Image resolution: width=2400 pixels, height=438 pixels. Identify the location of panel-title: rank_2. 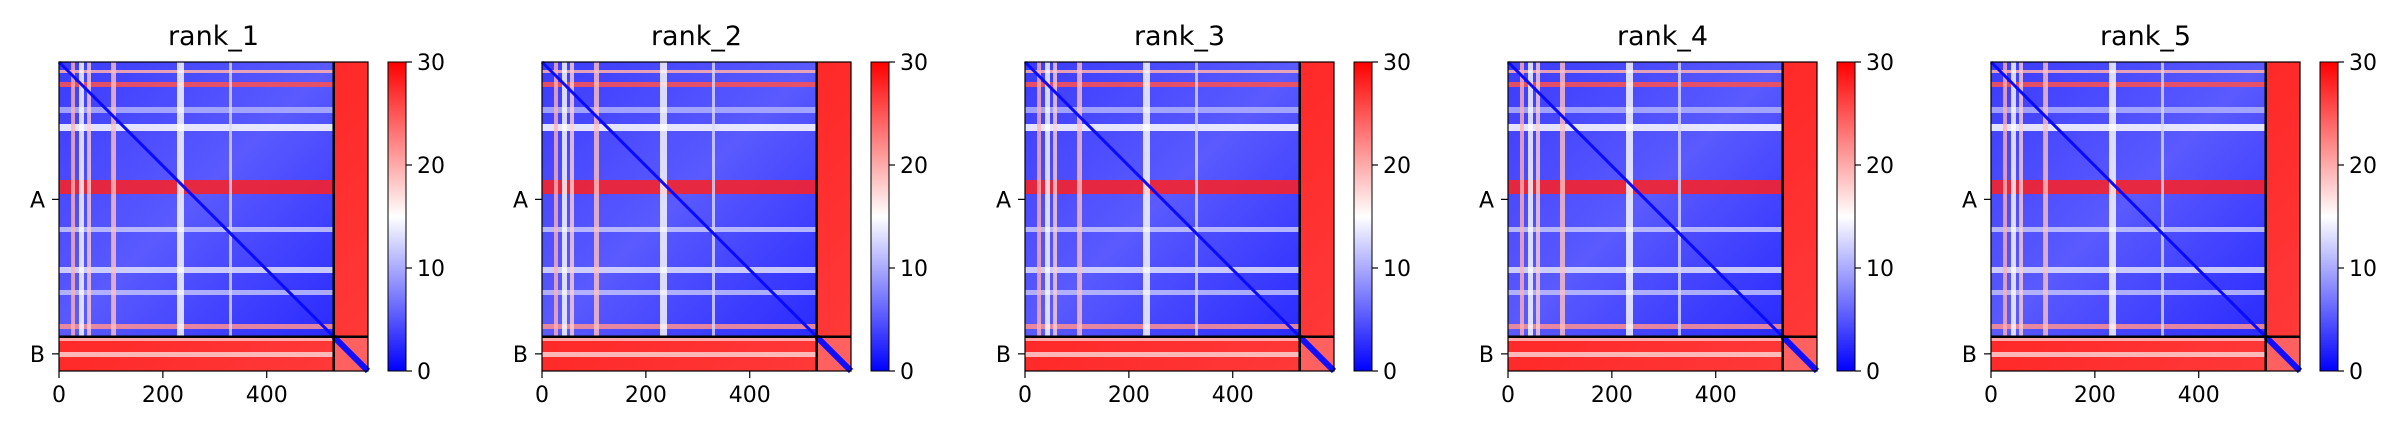
(696, 36).